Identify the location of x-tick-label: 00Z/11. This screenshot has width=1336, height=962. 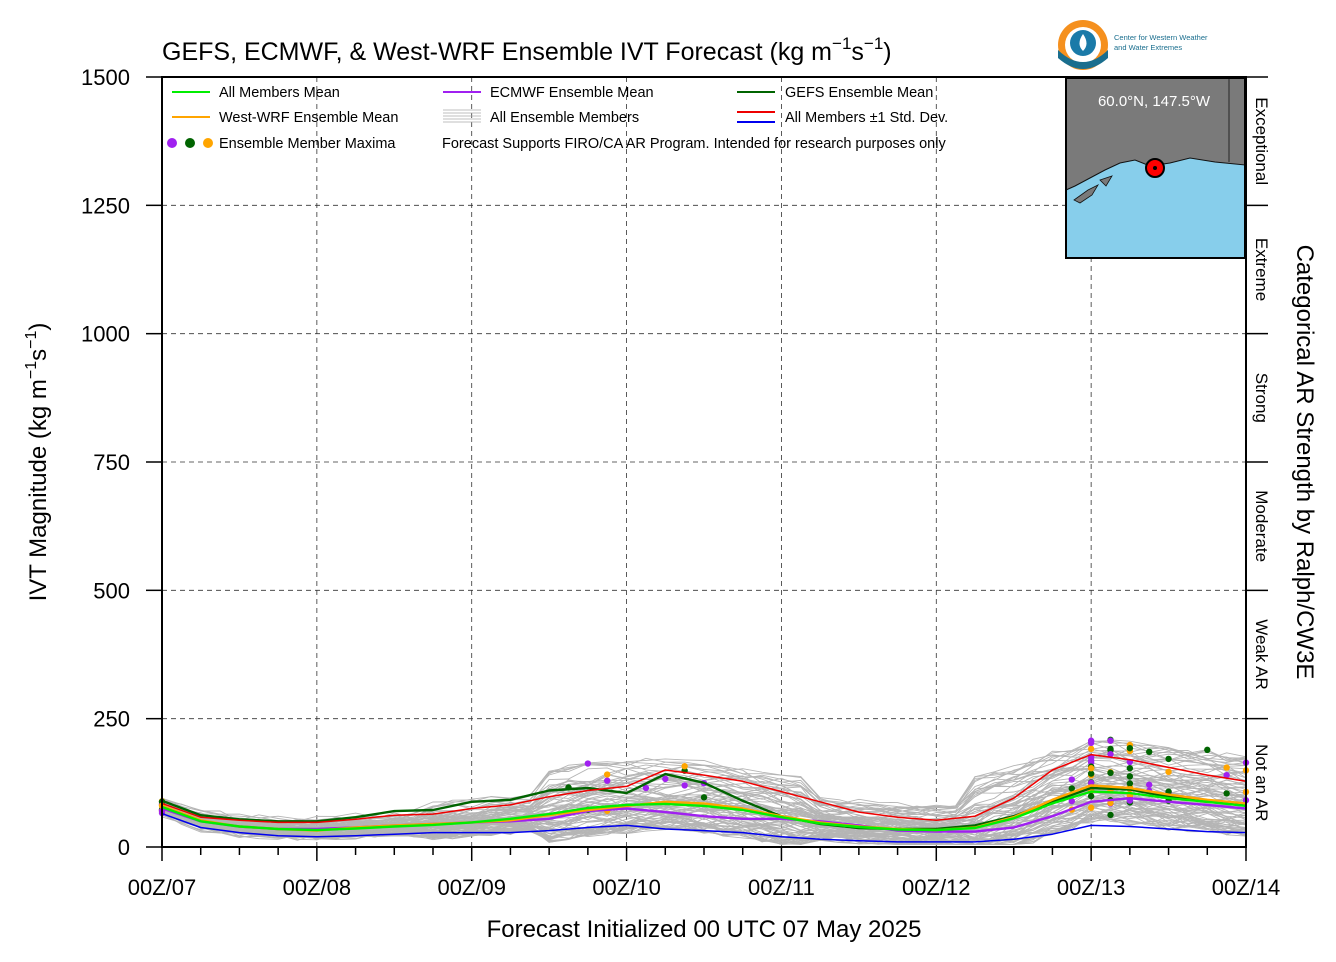
(781, 887).